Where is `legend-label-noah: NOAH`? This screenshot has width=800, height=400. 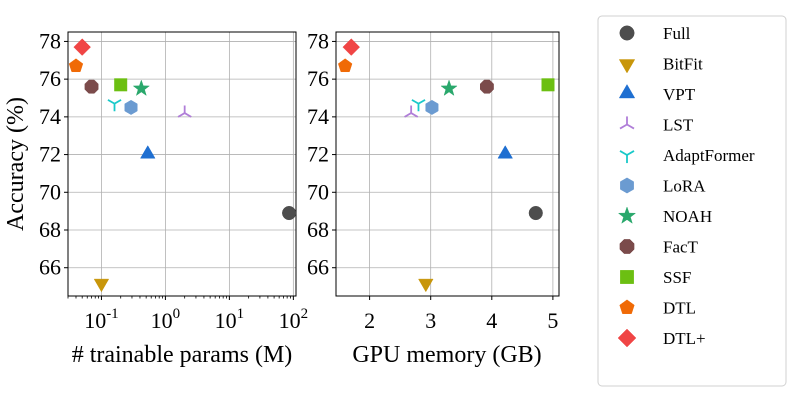
legend-label-noah: NOAH is located at coordinates (687, 216).